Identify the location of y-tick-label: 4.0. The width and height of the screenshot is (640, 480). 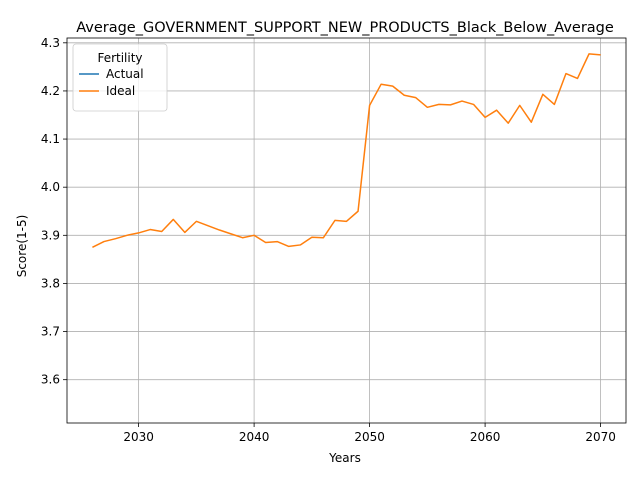
(50, 187).